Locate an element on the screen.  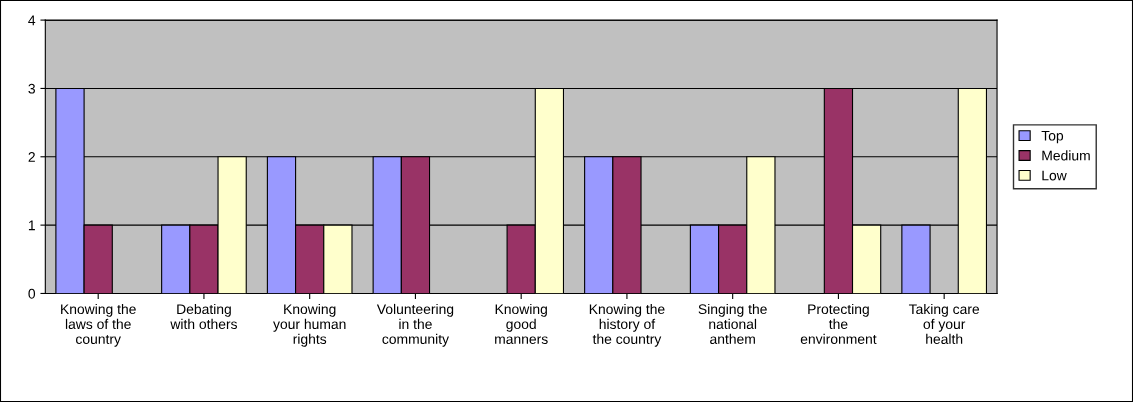
legend-label: Top is located at coordinates (1052, 137).